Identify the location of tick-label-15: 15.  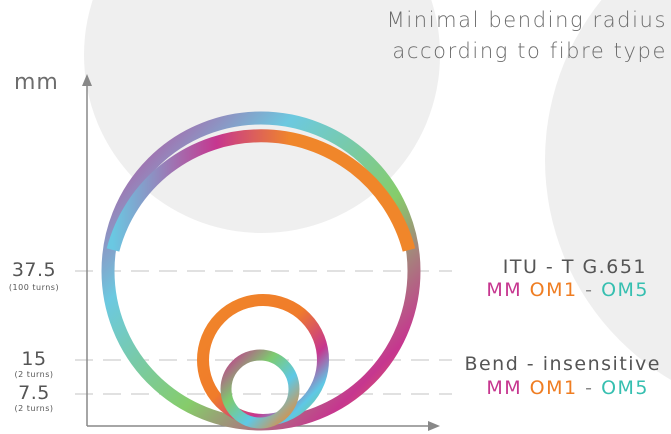
(34, 359).